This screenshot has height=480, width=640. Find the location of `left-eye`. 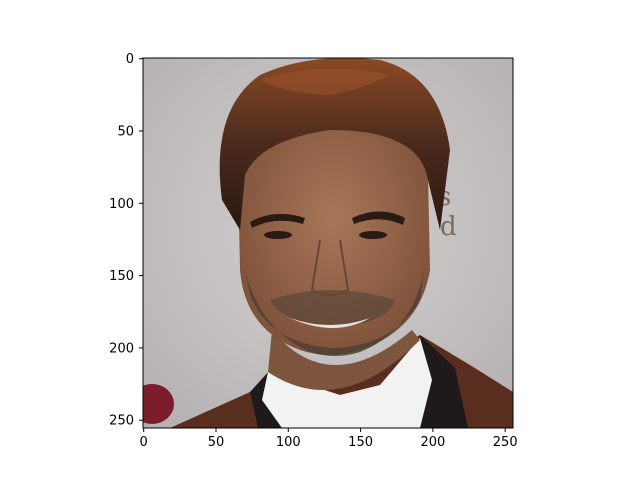

left-eye is located at coordinates (278, 235).